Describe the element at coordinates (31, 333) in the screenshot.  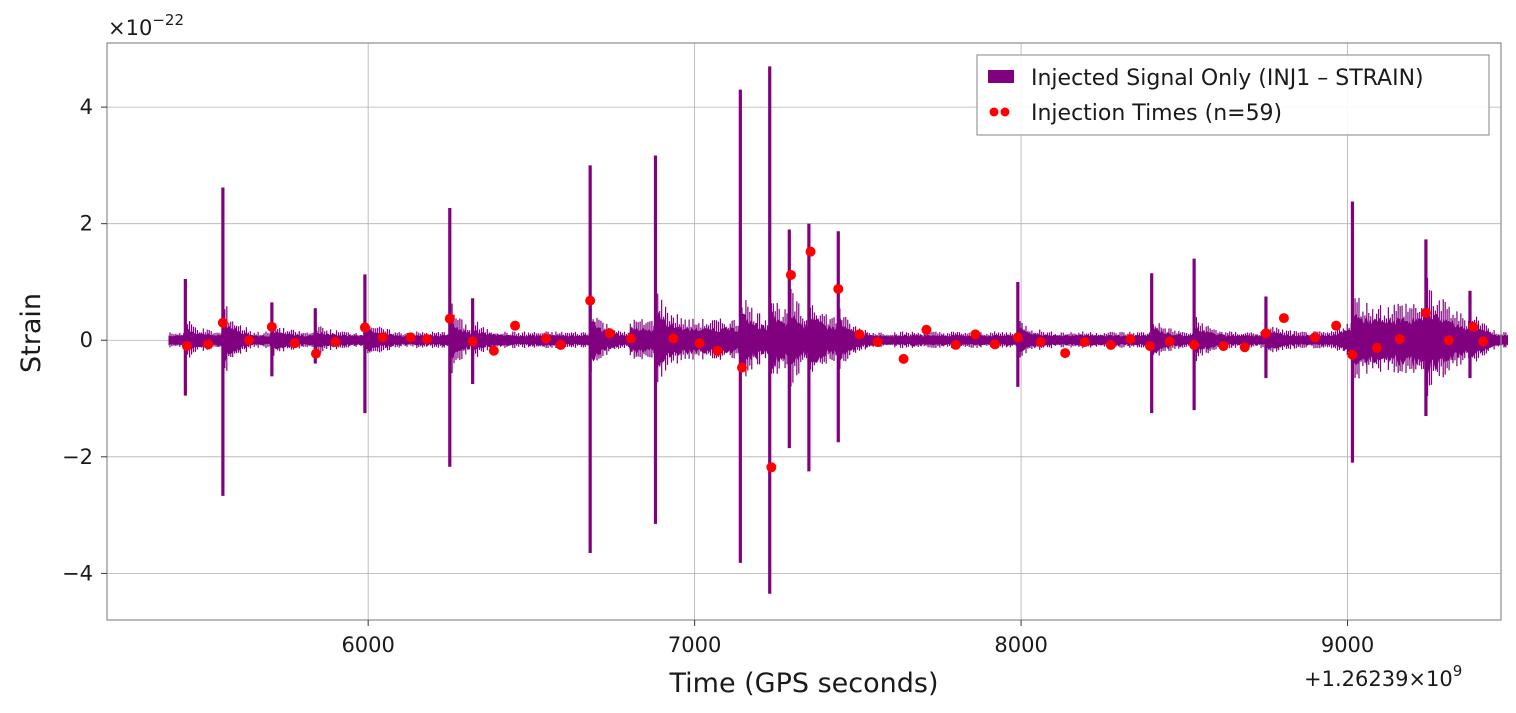
I see `y-axis-title: Strain` at that location.